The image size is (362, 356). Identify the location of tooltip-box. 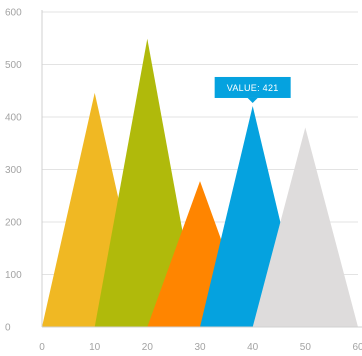
(252, 87).